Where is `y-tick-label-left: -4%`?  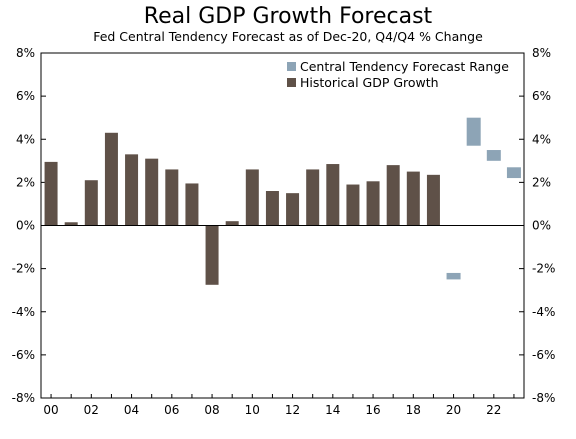 y-tick-label-left: -4% is located at coordinates (23, 312).